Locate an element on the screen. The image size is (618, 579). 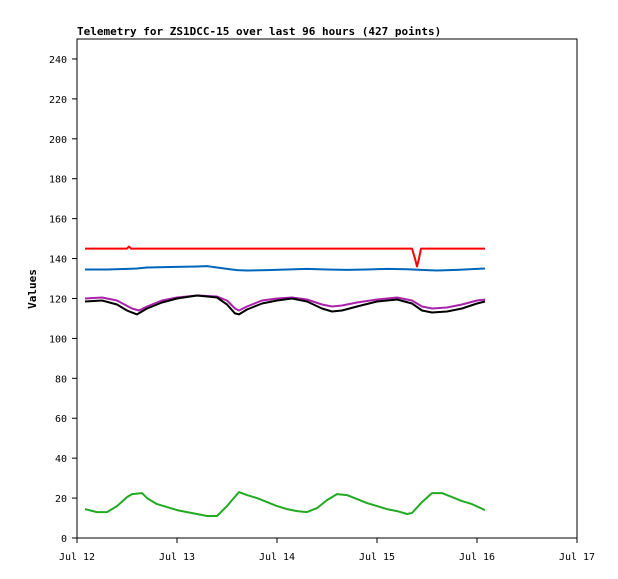
x-tick-label: Jul 14 is located at coordinates (277, 557).